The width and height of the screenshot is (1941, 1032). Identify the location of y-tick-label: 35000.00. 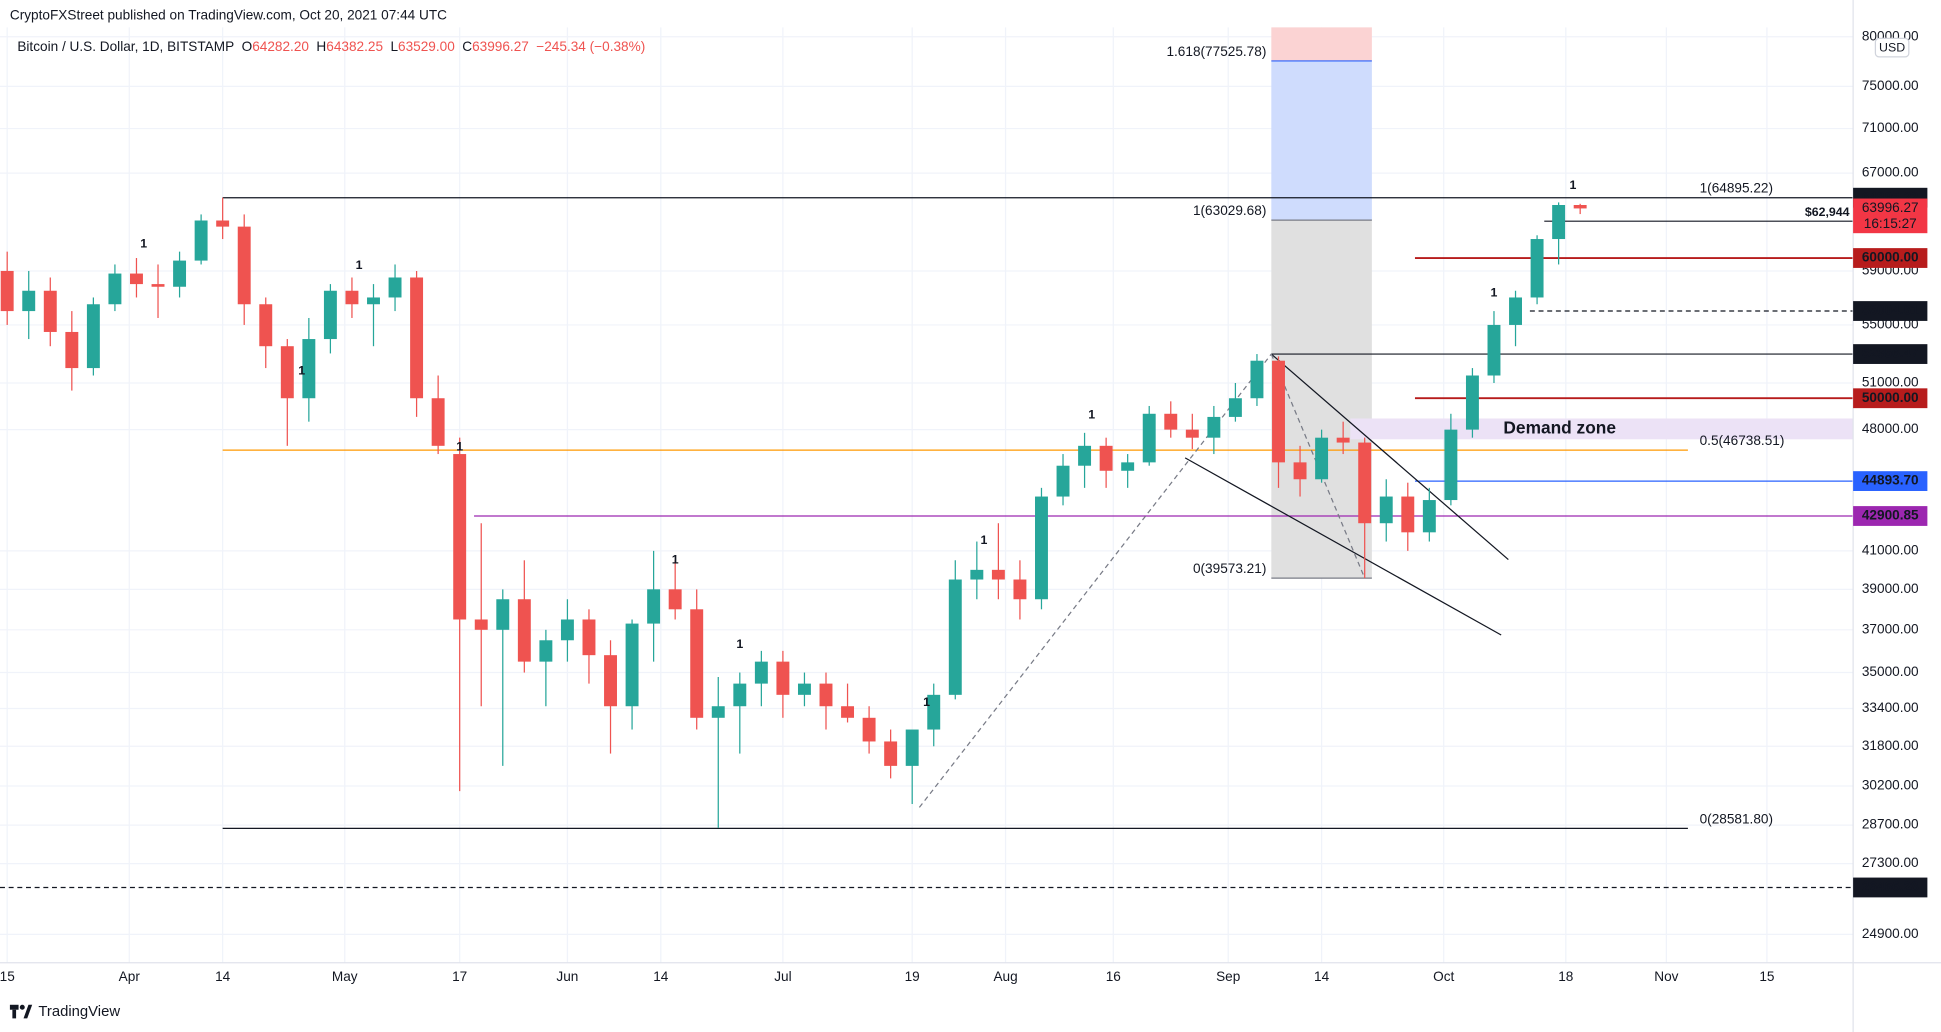
(1890, 671).